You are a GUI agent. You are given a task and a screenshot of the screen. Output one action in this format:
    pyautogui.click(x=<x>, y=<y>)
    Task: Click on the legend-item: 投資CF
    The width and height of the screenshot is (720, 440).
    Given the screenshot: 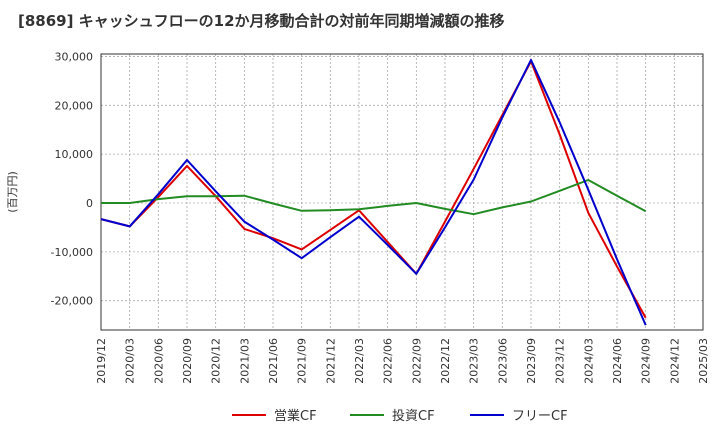 What is the action you would take?
    pyautogui.click(x=392, y=416)
    